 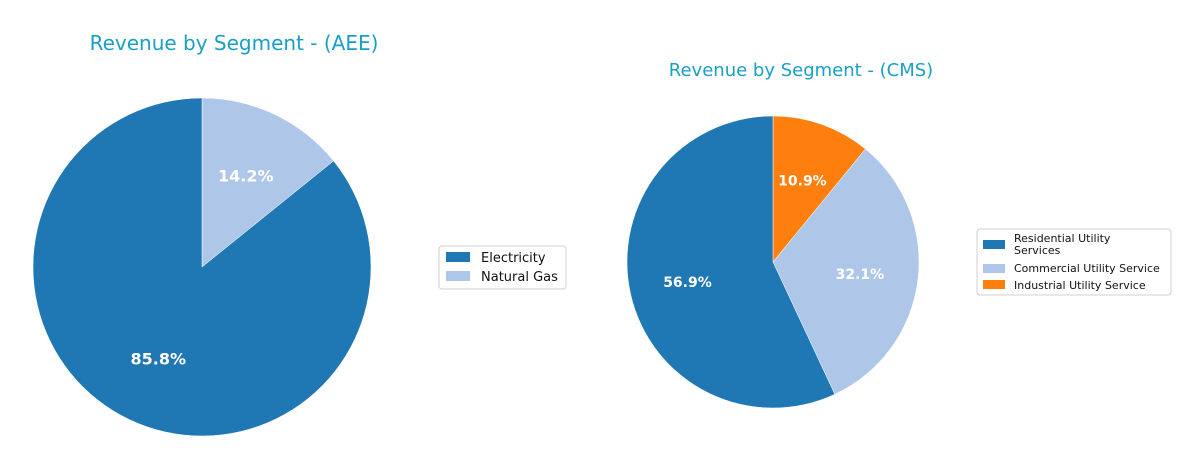 I want to click on pie-slice-commercial-utility-service, so click(x=846, y=271).